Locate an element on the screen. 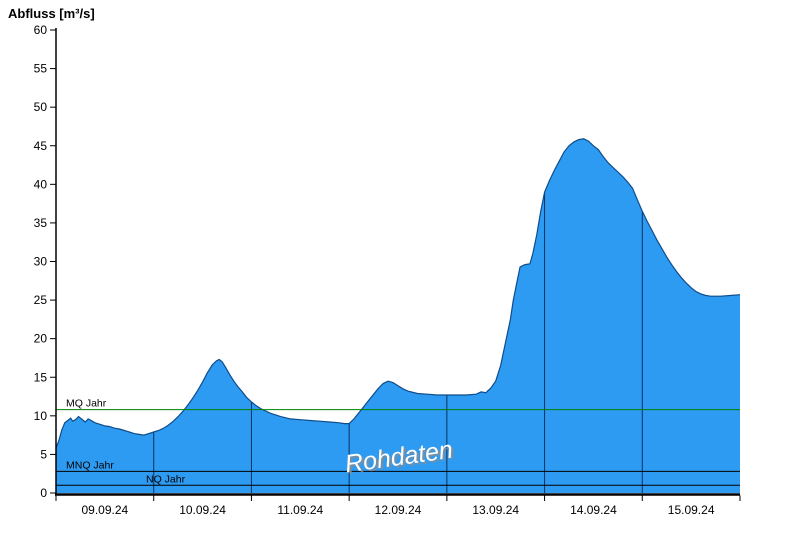 Image resolution: width=800 pixels, height=550 pixels. y-tick-label: 5 is located at coordinates (43, 454).